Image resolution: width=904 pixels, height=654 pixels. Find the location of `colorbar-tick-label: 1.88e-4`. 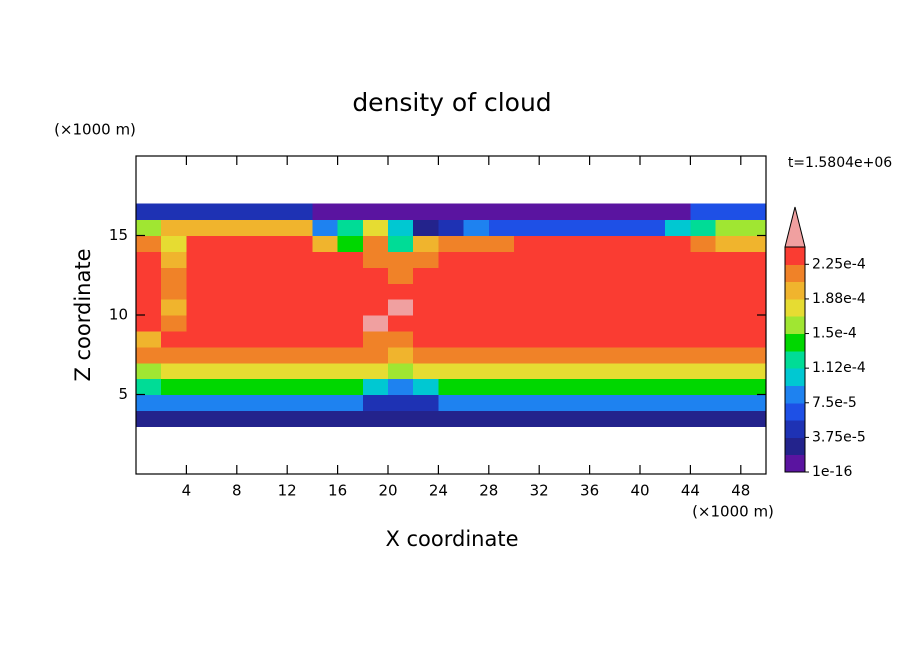

colorbar-tick-label: 1.88e-4 is located at coordinates (839, 299).